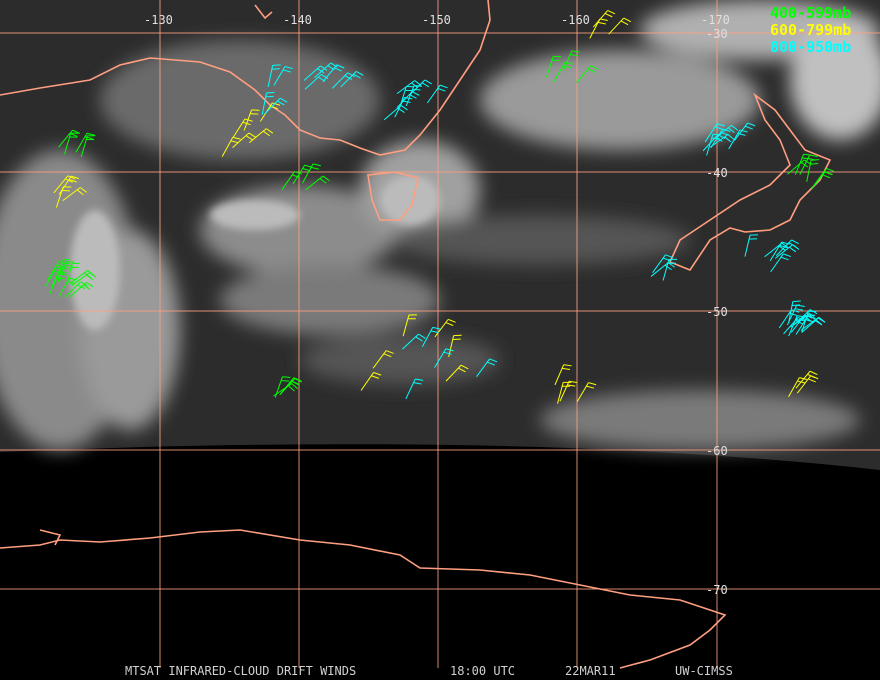  Describe the element at coordinates (240, 671) in the screenshot. I see `footer-product: MTSAT INFRARED-CLOUD DRIFT WINDS` at that location.